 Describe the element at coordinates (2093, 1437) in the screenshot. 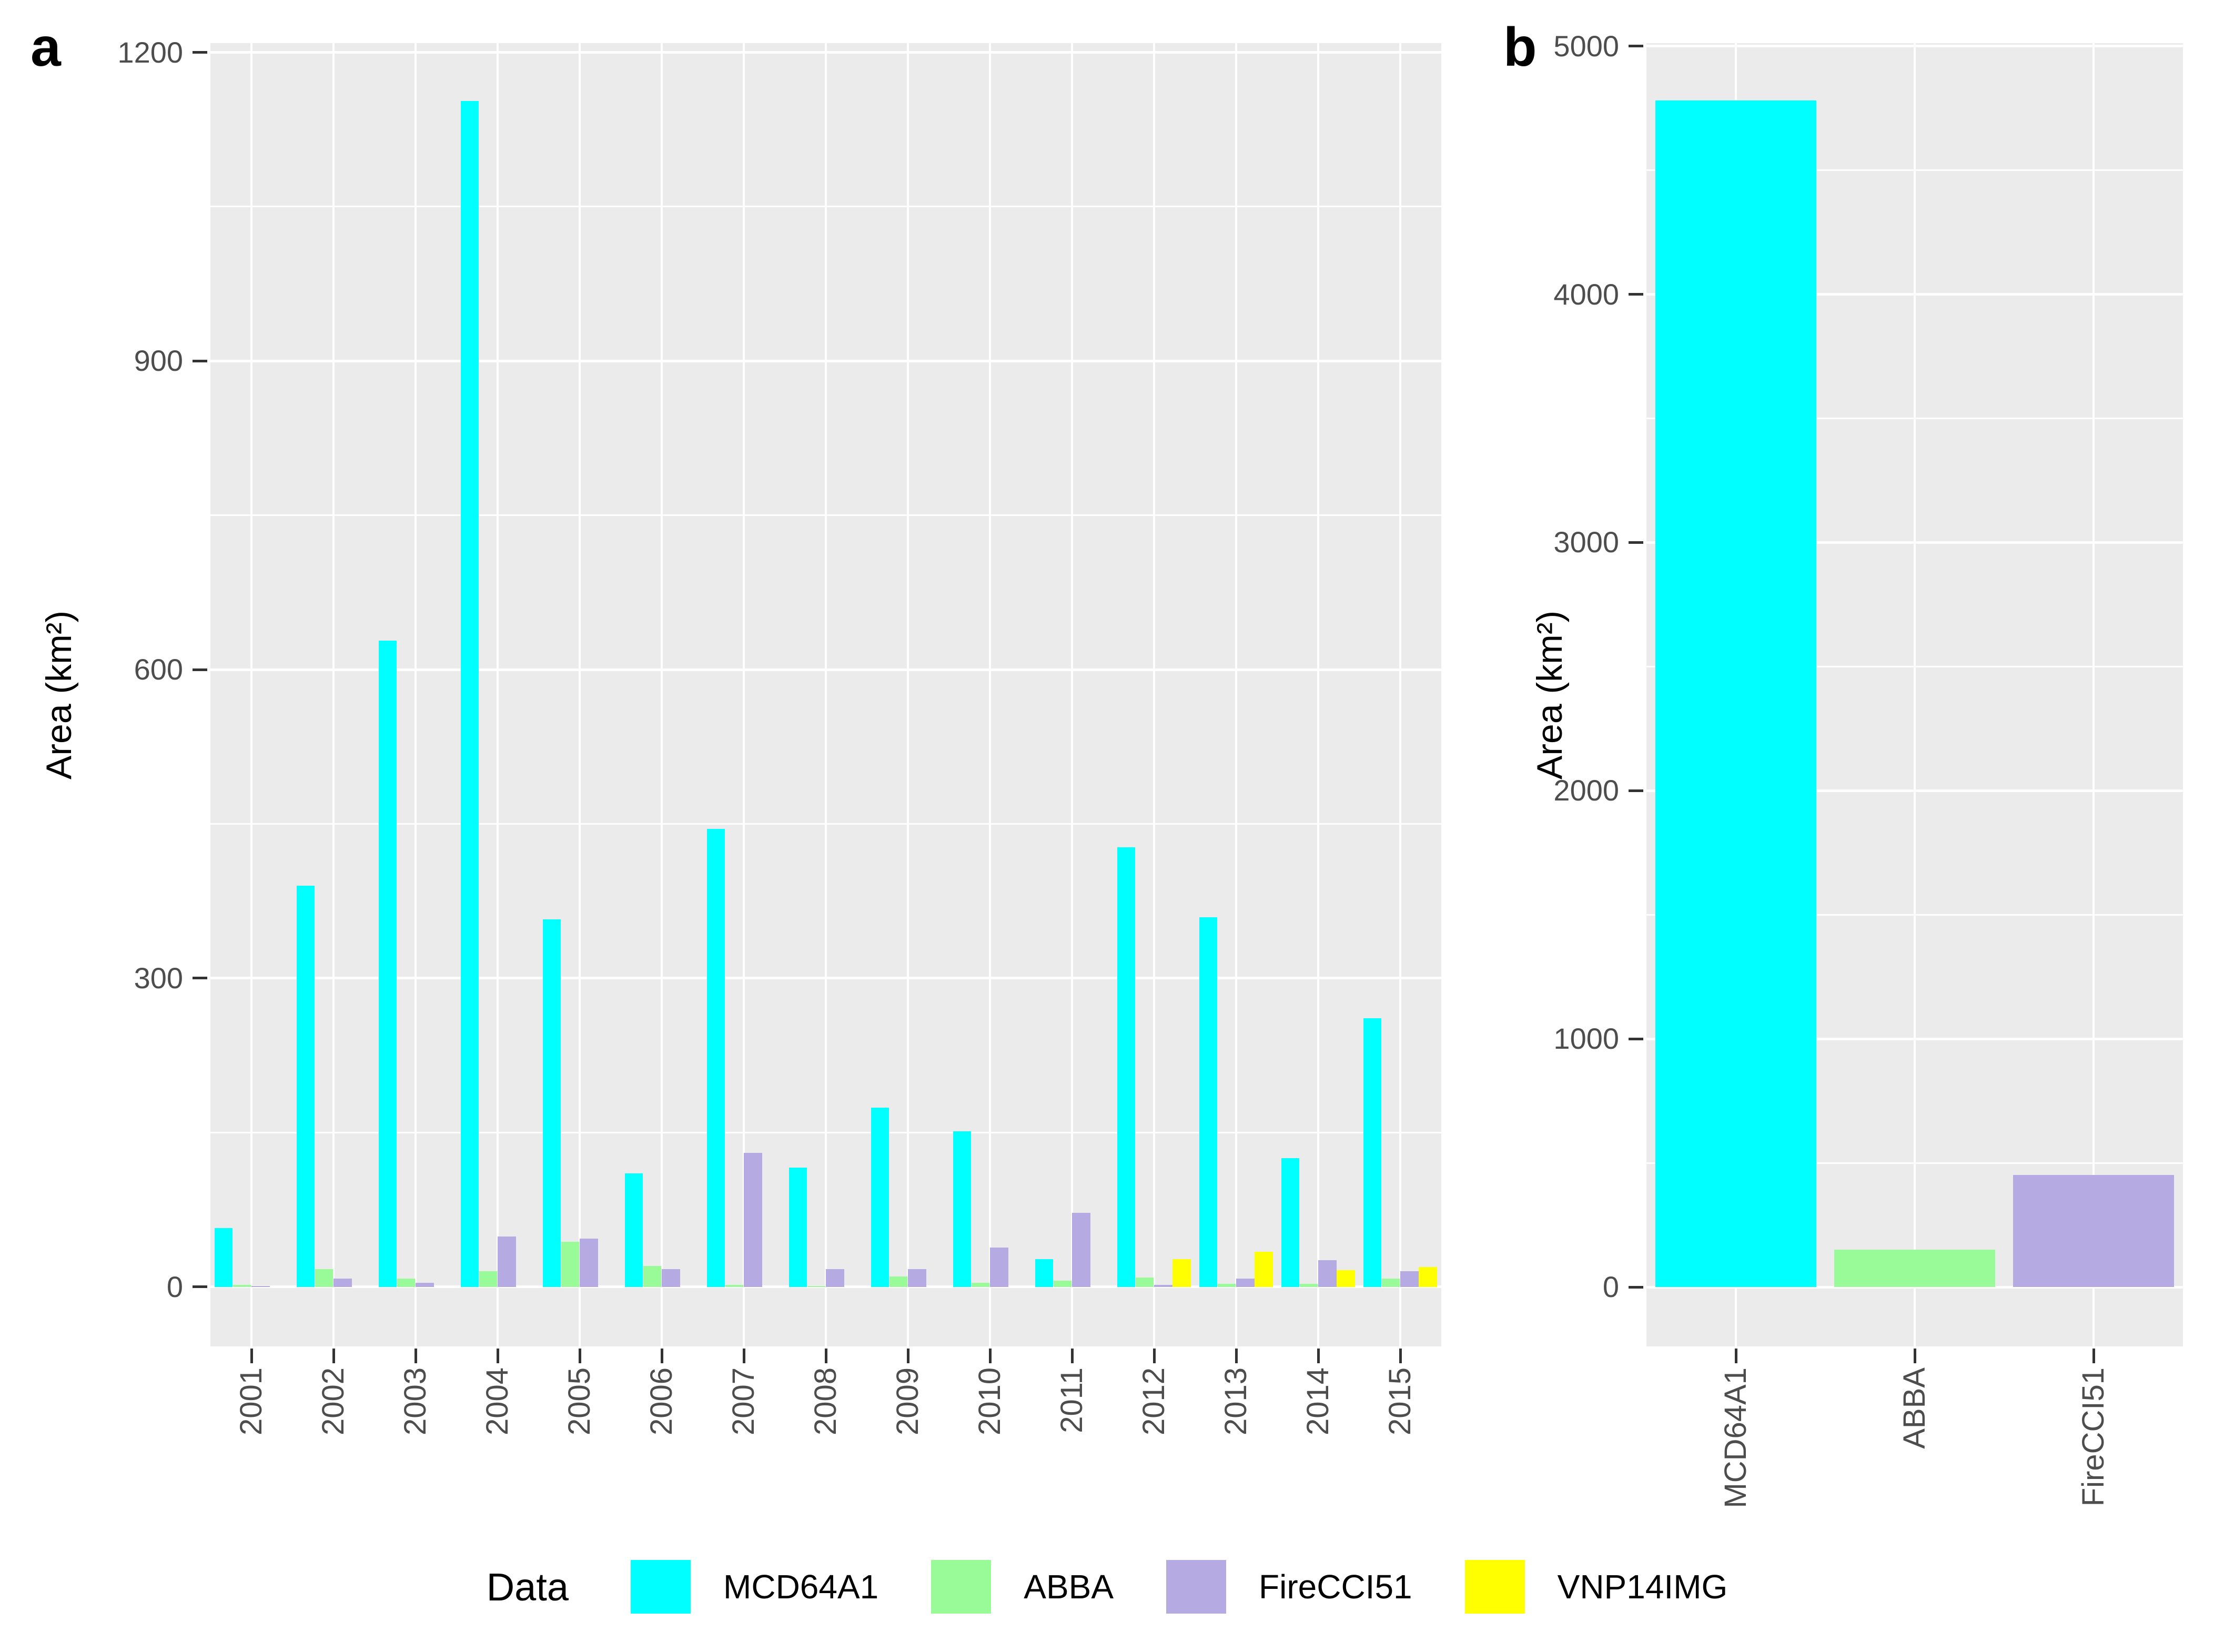

I see `x-tick-label: FireCCI51` at that location.